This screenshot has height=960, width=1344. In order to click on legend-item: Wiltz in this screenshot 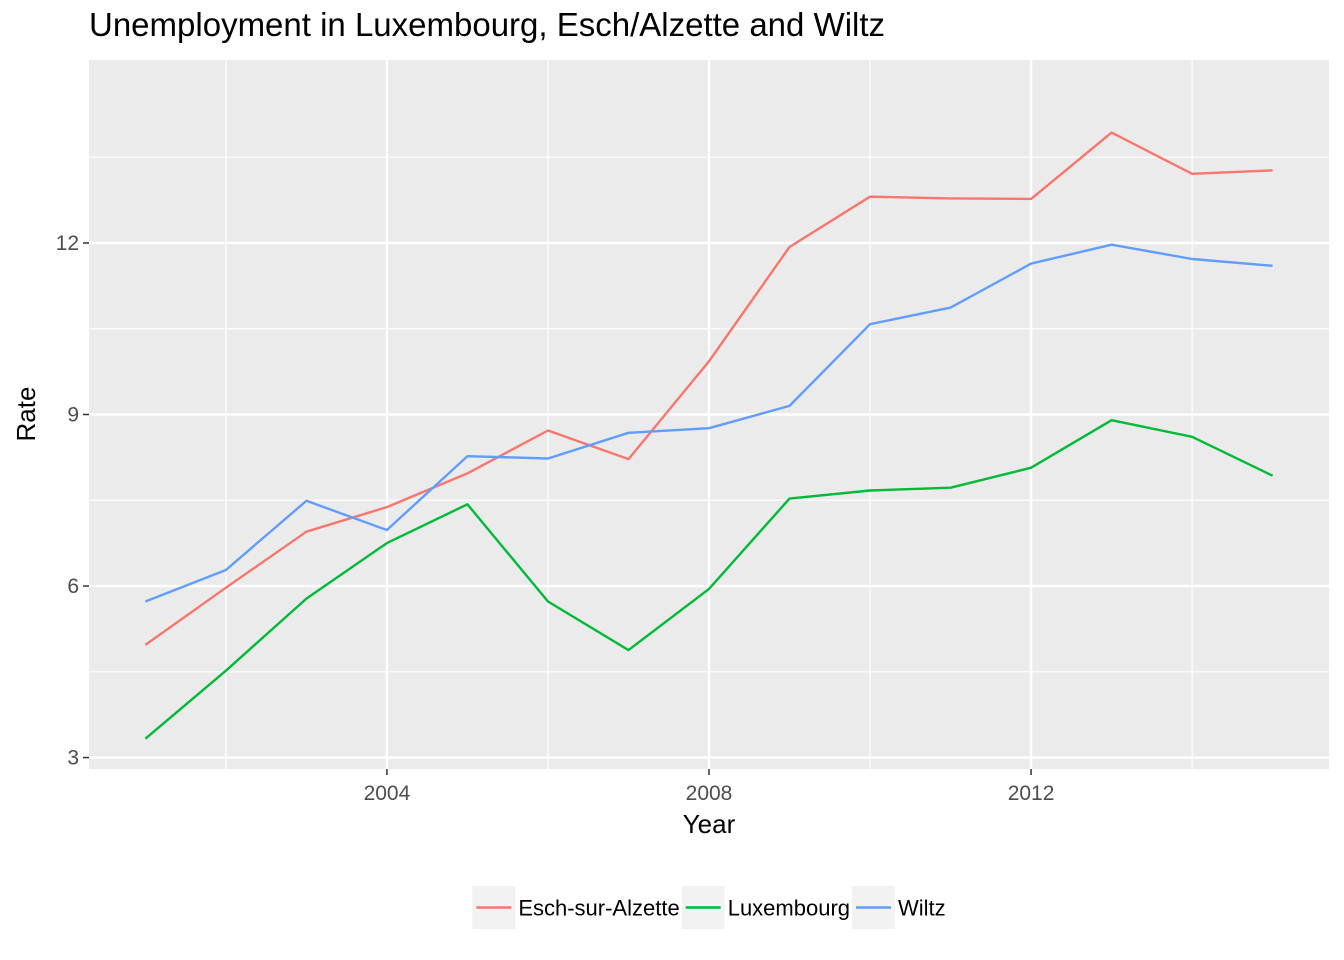, I will do `click(899, 907)`.